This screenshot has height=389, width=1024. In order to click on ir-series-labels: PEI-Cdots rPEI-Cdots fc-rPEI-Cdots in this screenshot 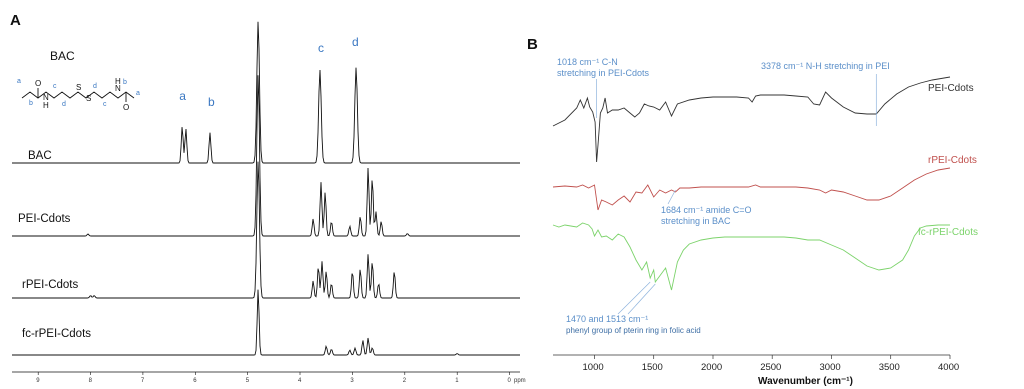, I will do `click(948, 160)`.